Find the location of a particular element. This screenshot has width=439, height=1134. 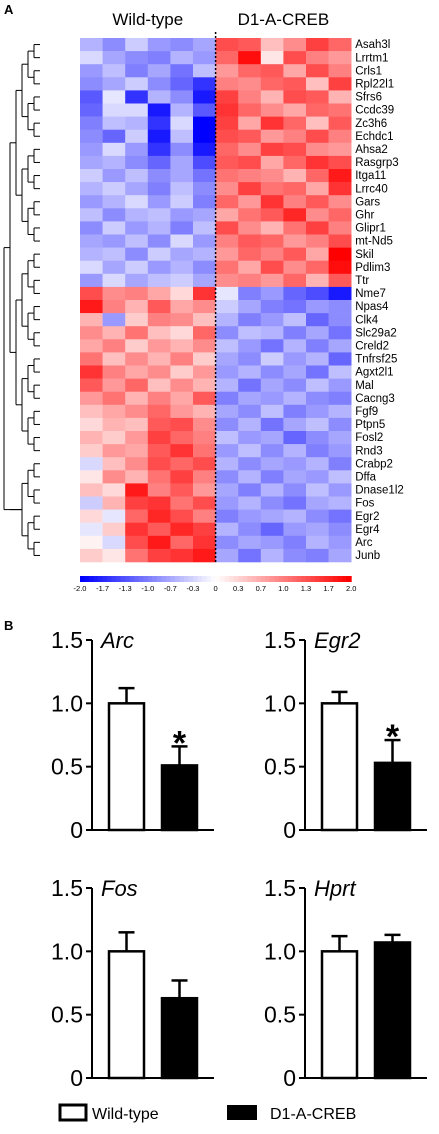

legend-swatch-wild-type is located at coordinates (73, 1112).